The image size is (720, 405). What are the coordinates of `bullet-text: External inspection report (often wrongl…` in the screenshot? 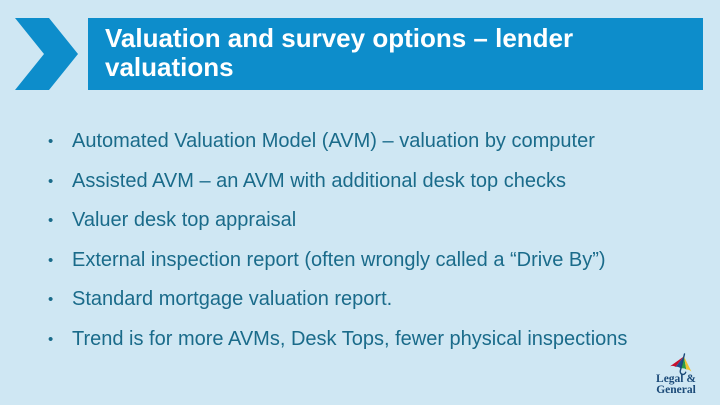 It's located at (339, 259).